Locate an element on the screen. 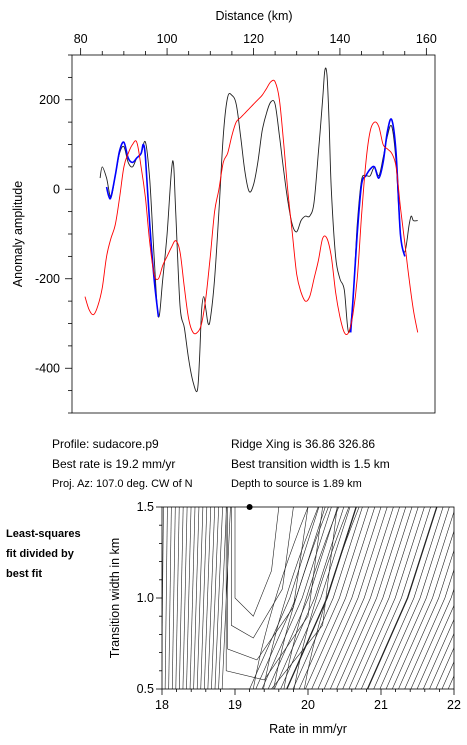  best-transition-label: Best transition width is 1.5 km is located at coordinates (310, 464).